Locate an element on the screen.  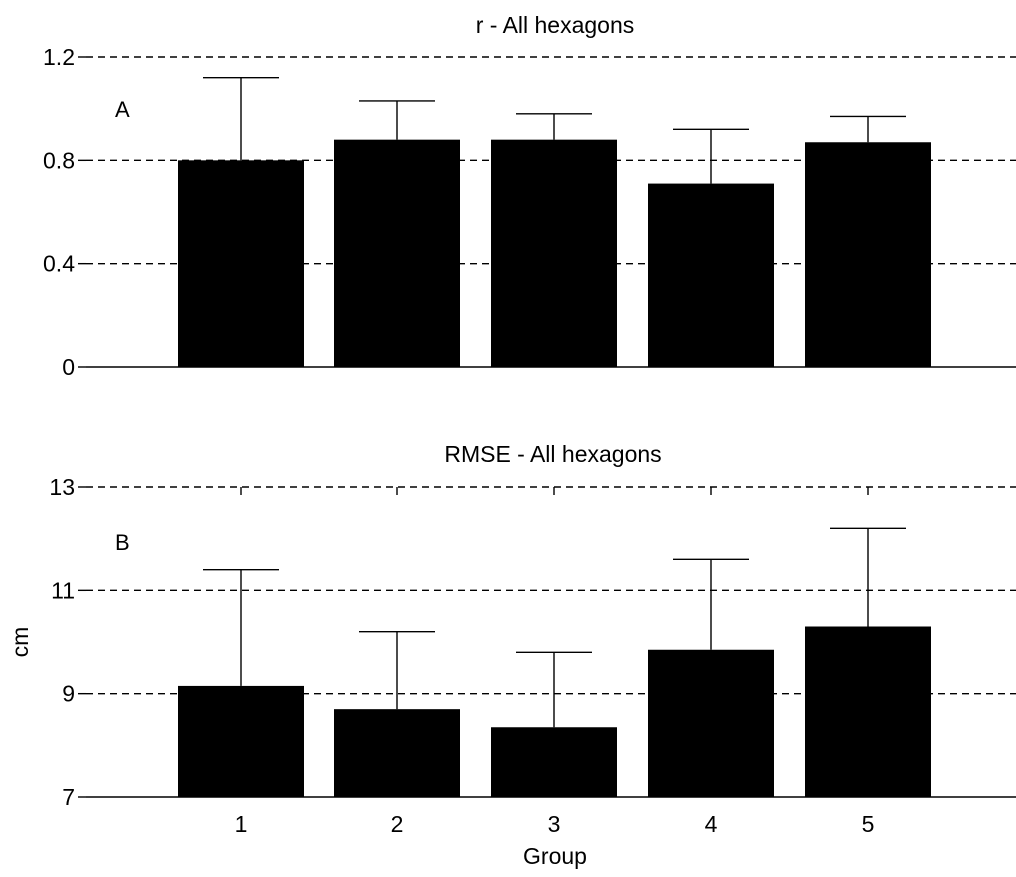
y-tick-label: 11 is located at coordinates (63, 590).